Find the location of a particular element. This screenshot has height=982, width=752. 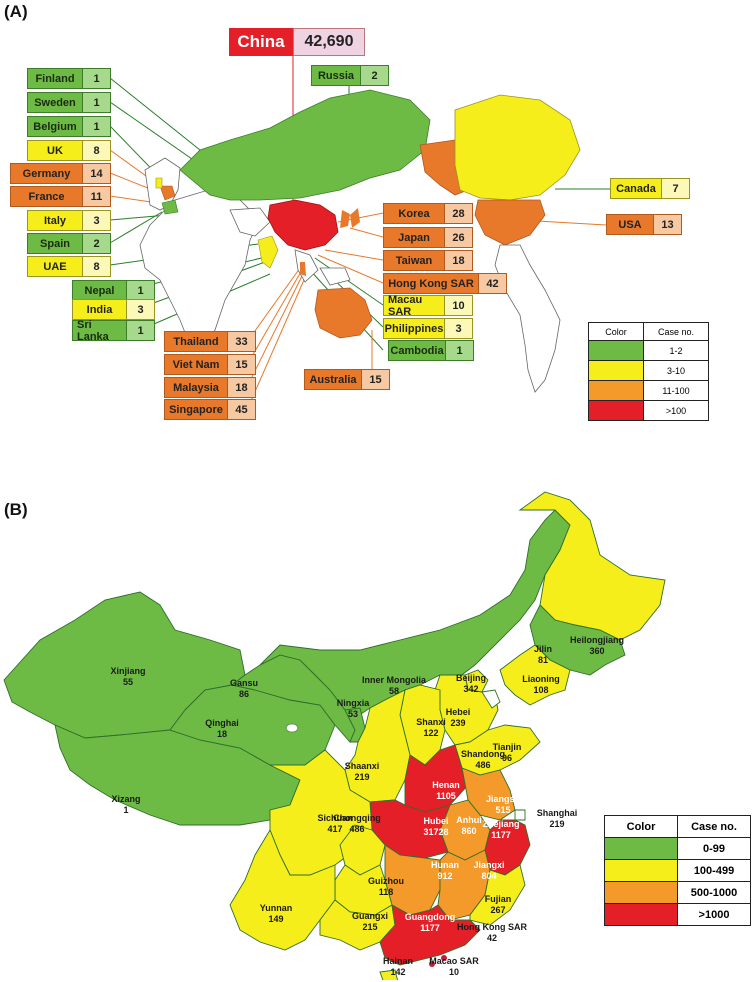

legend-a-swatch-green is located at coordinates (616, 350).